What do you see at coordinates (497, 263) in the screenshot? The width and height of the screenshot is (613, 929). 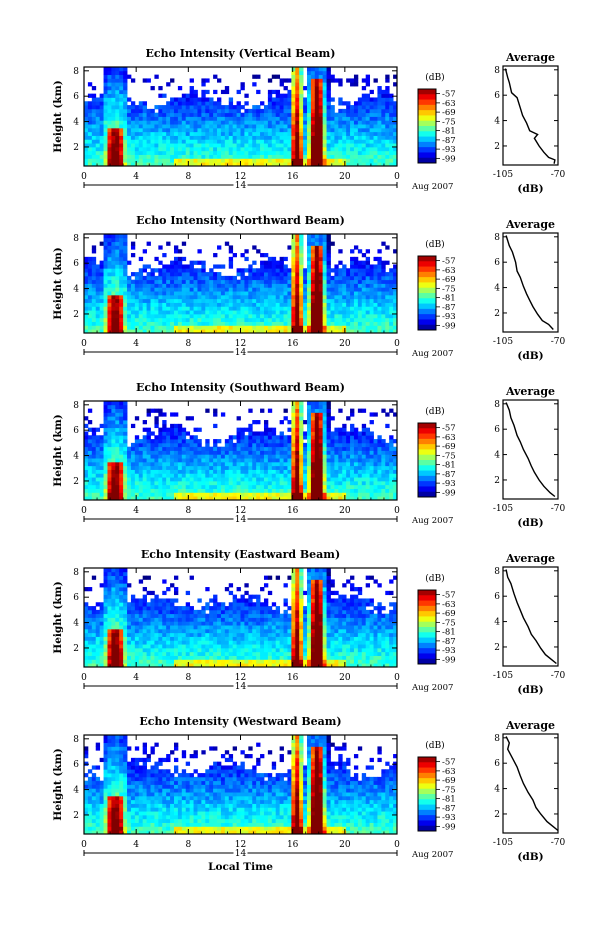 I see `avg-y-tick-label: 6` at bounding box center [497, 263].